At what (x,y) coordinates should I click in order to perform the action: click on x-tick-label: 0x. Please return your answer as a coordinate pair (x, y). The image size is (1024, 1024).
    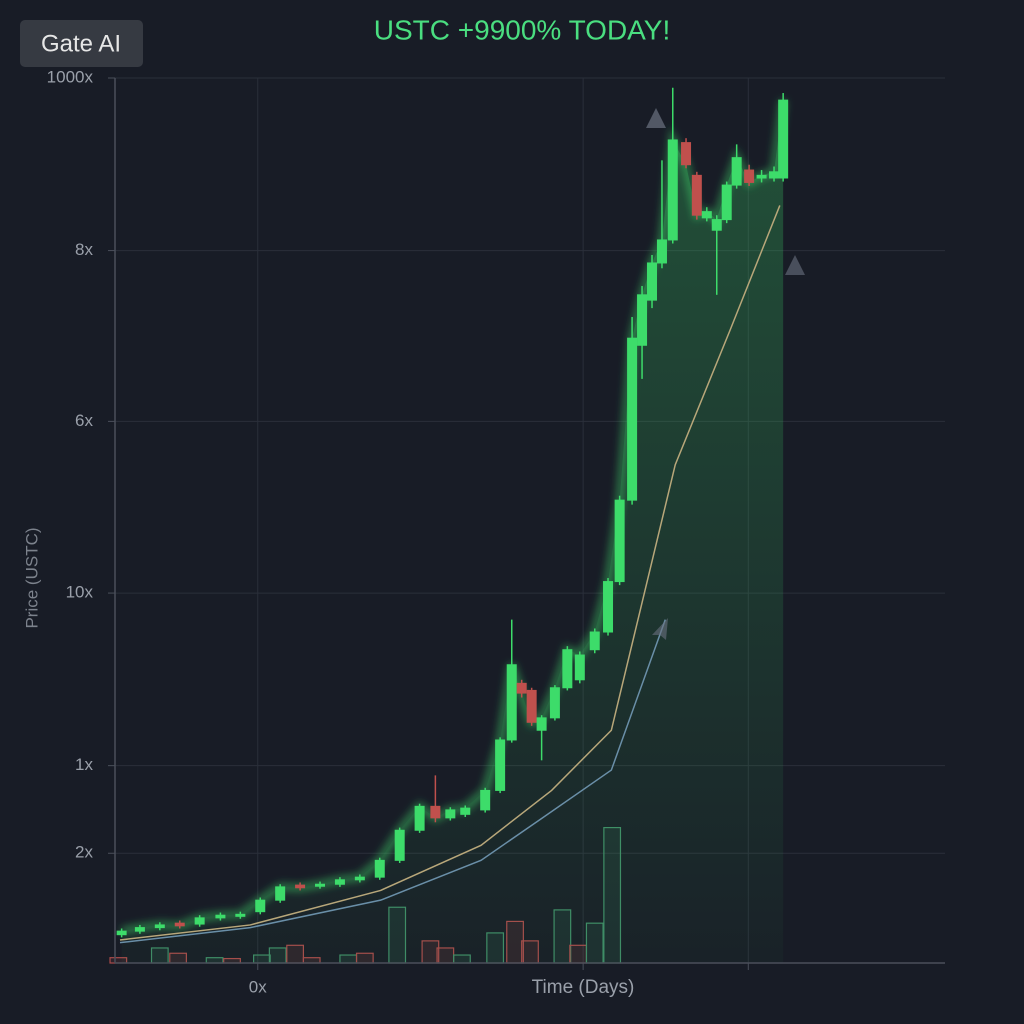
    Looking at the image, I should click on (258, 986).